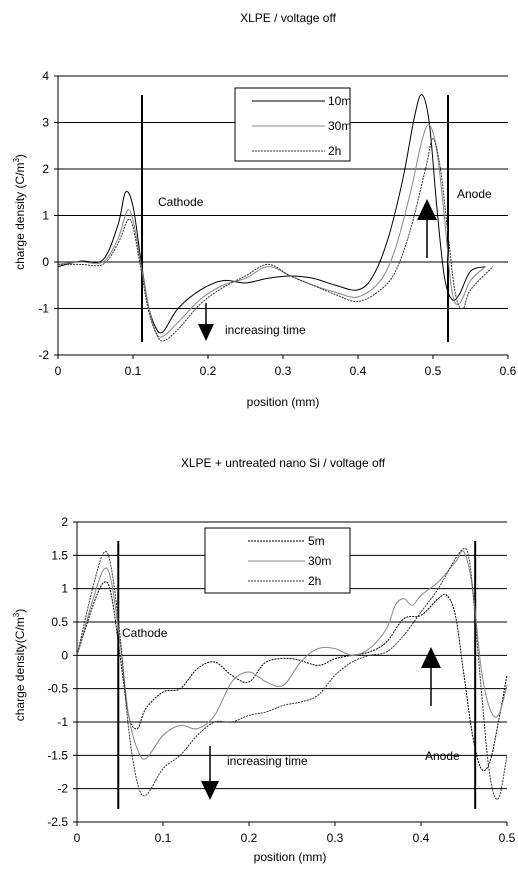  I want to click on chart-2-legend-label-30m: 30m, so click(319, 561).